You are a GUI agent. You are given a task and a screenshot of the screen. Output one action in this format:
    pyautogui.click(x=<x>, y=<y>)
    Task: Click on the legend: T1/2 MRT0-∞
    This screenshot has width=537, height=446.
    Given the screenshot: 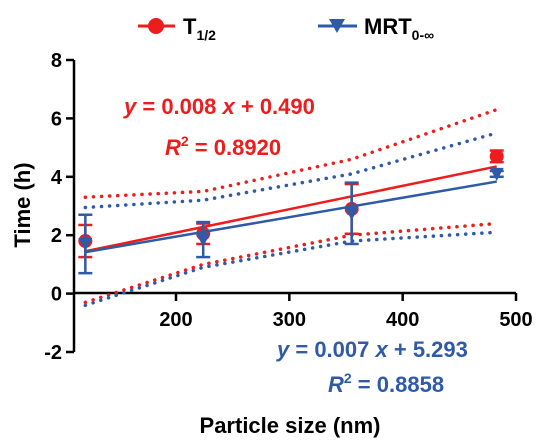 What is the action you would take?
    pyautogui.click(x=286, y=28)
    